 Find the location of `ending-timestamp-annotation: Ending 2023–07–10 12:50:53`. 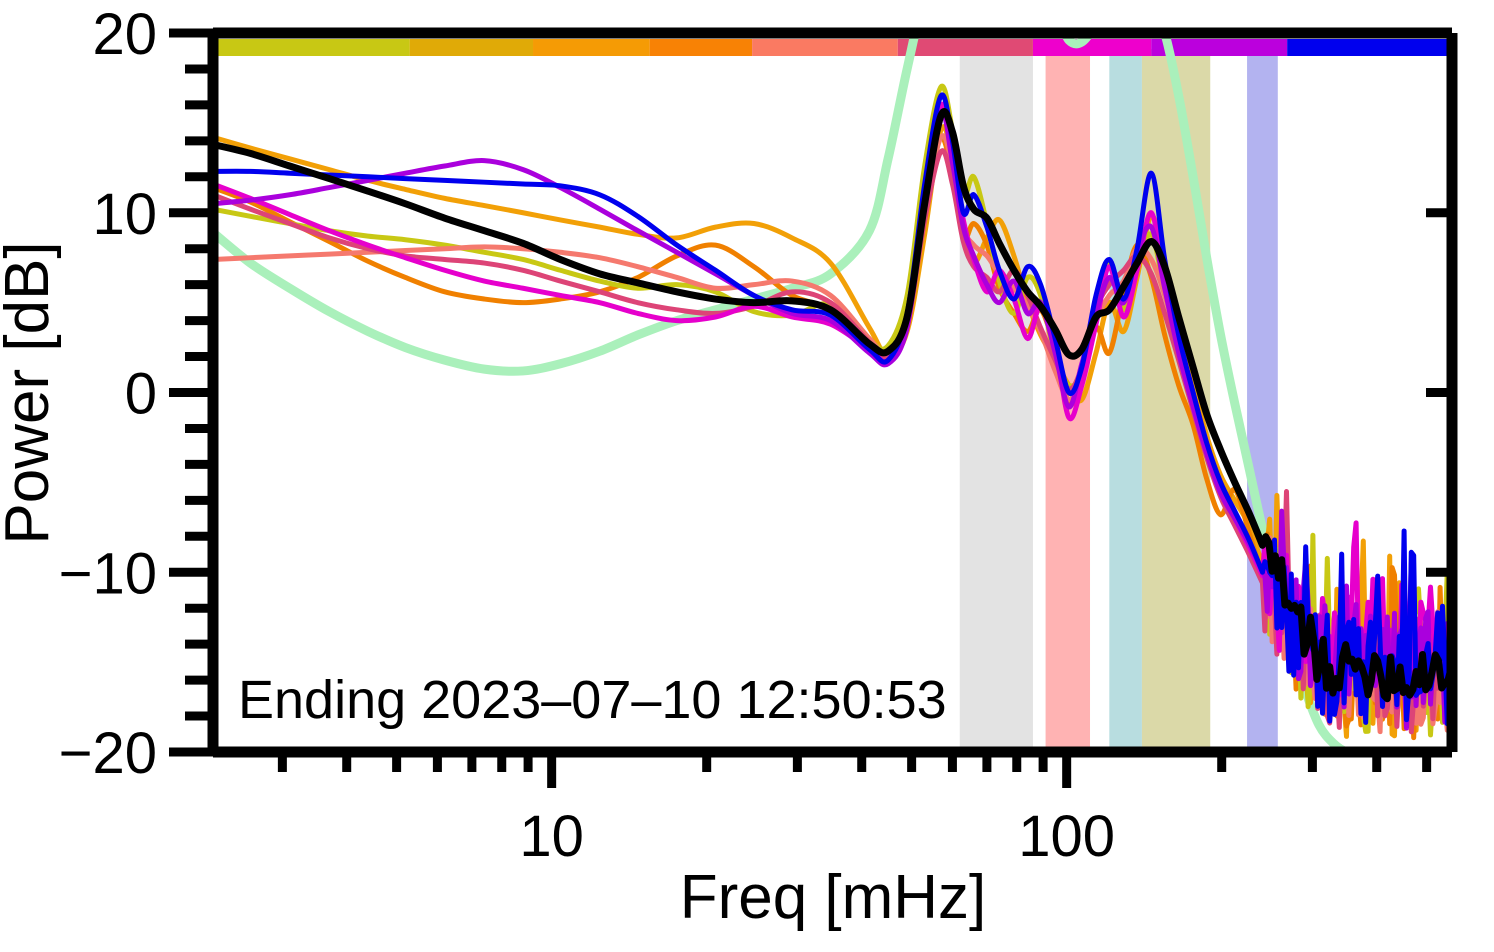

ending-timestamp-annotation: Ending 2023–07–10 12:50:53 is located at coordinates (592, 700).